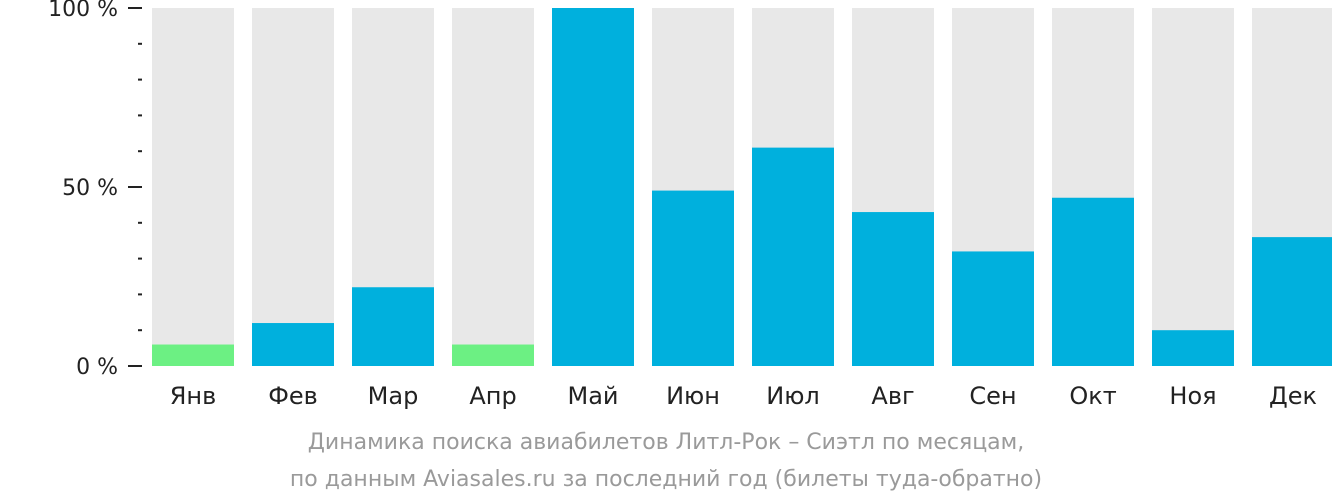 The image size is (1332, 502). I want to click on x-tick-label: Сен, so click(992, 396).